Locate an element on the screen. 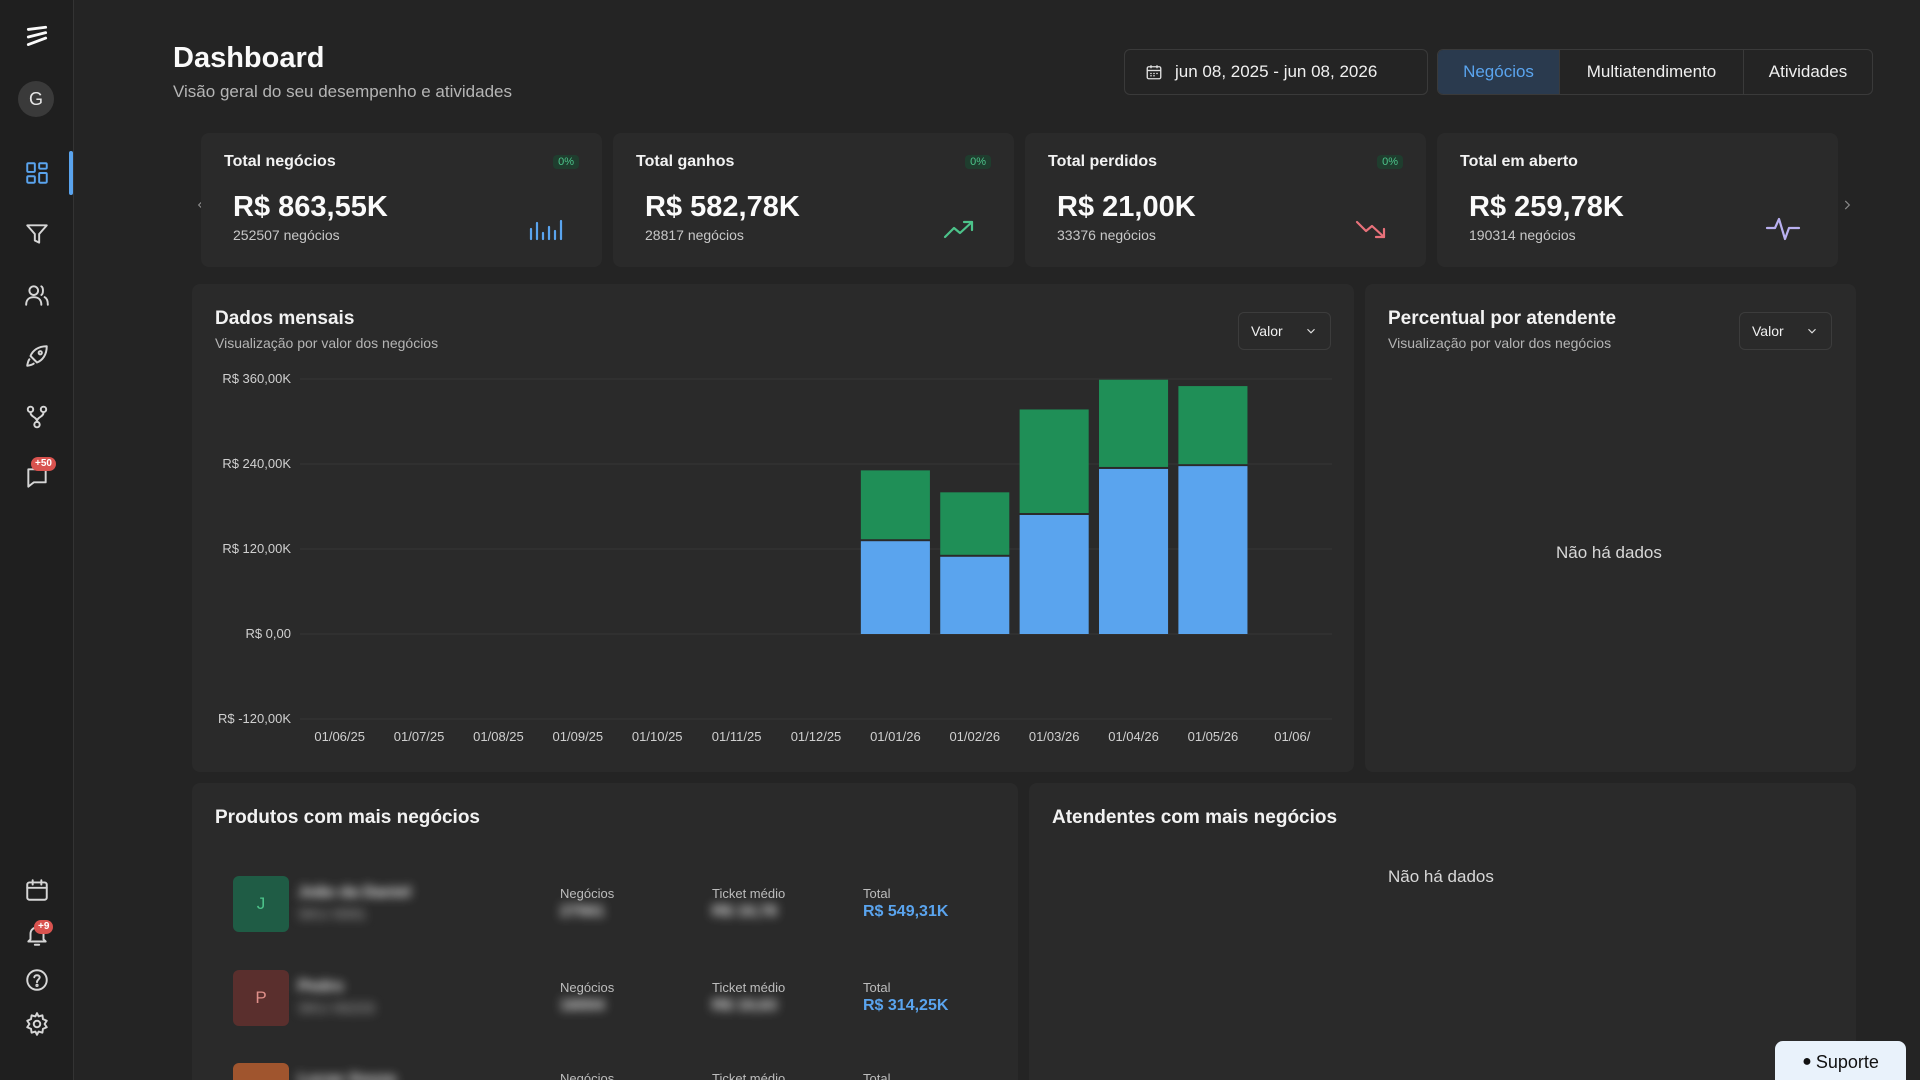 The height and width of the screenshot is (1080, 1920). trending-down-icon is located at coordinates (1371, 228).